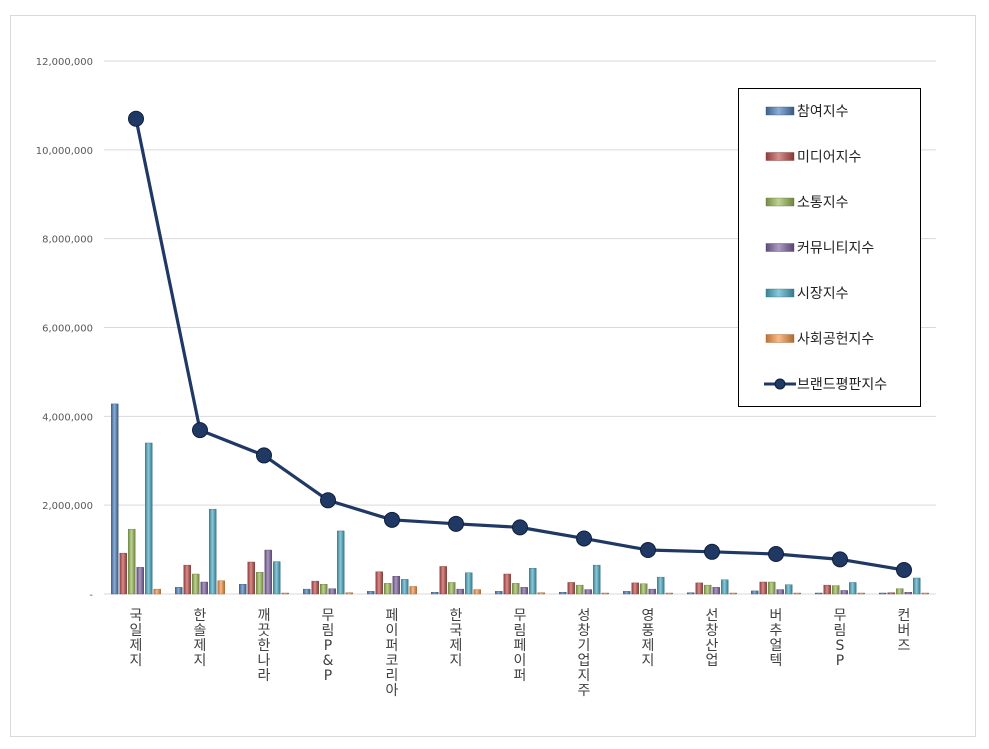 The height and width of the screenshot is (749, 989). What do you see at coordinates (842, 385) in the screenshot?
I see `legend-label: 브랜드평판지수` at bounding box center [842, 385].